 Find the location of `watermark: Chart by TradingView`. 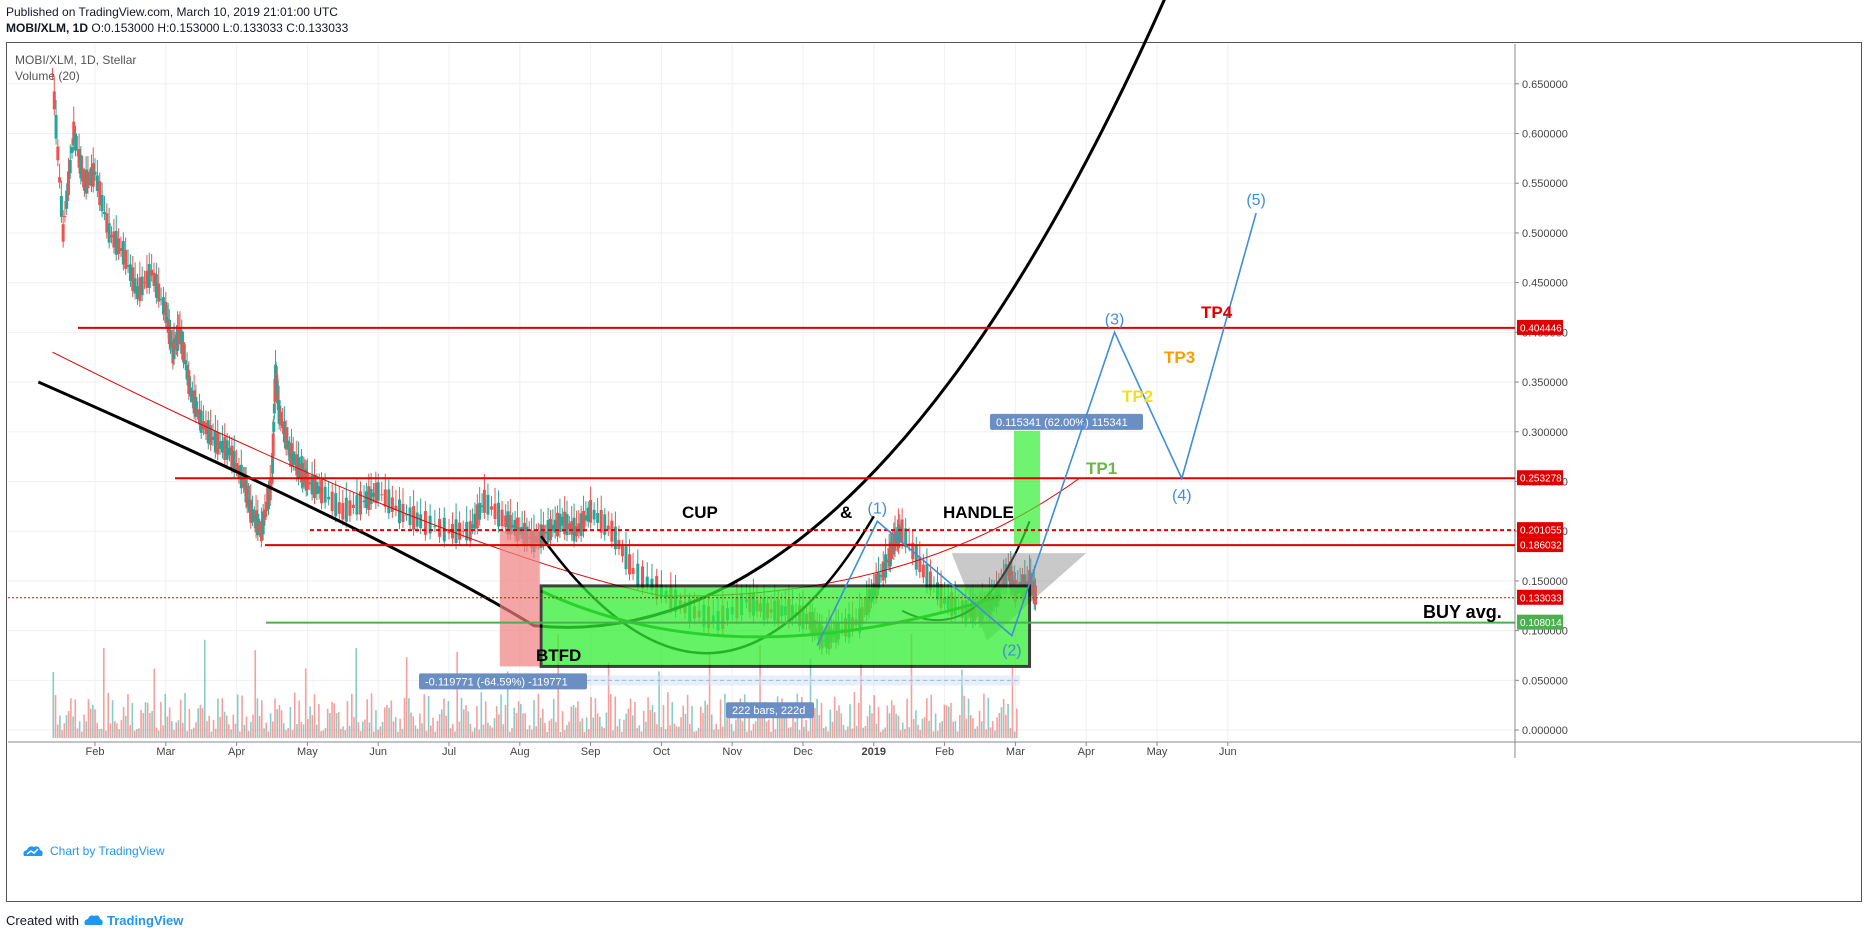

watermark: Chart by TradingView is located at coordinates (93, 851).